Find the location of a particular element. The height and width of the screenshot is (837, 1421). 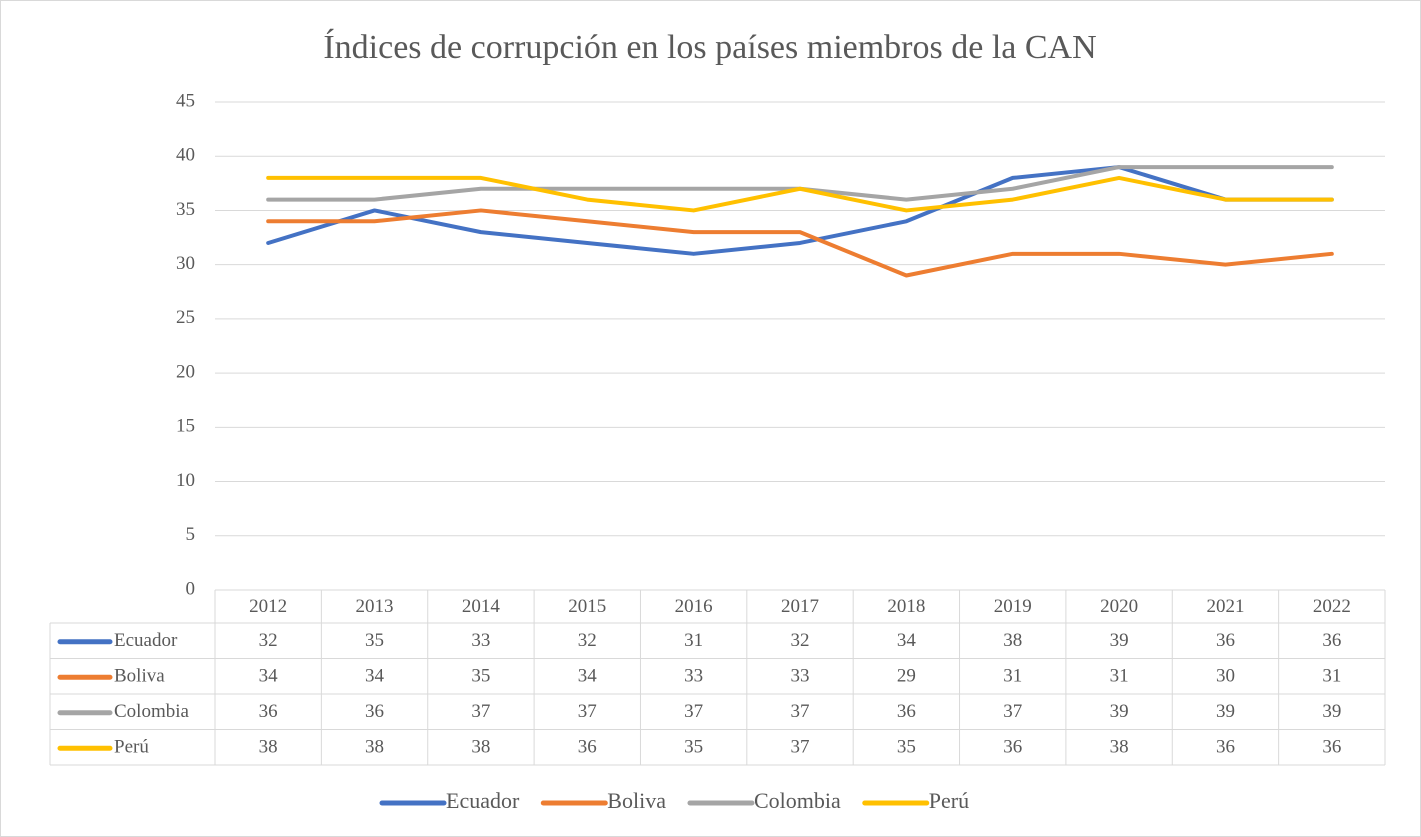

y-tick-label: 25 is located at coordinates (185, 317).